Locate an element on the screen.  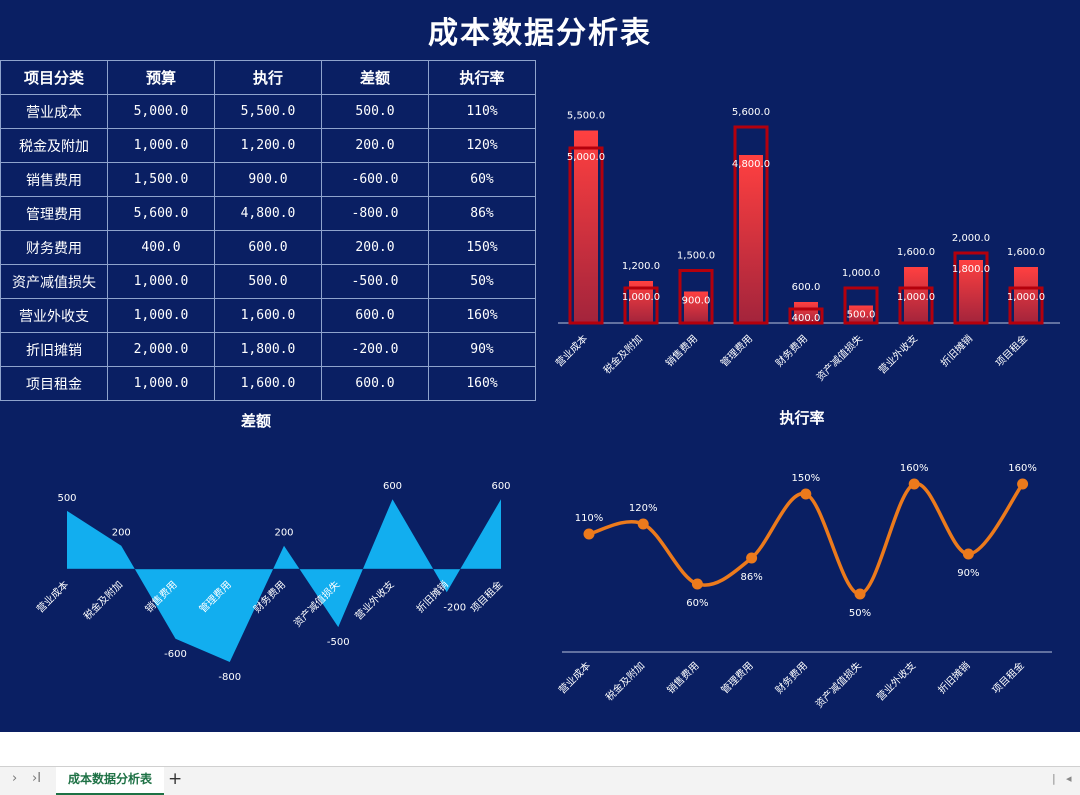
cell-actual: 1,200.0 is located at coordinates (268, 145).